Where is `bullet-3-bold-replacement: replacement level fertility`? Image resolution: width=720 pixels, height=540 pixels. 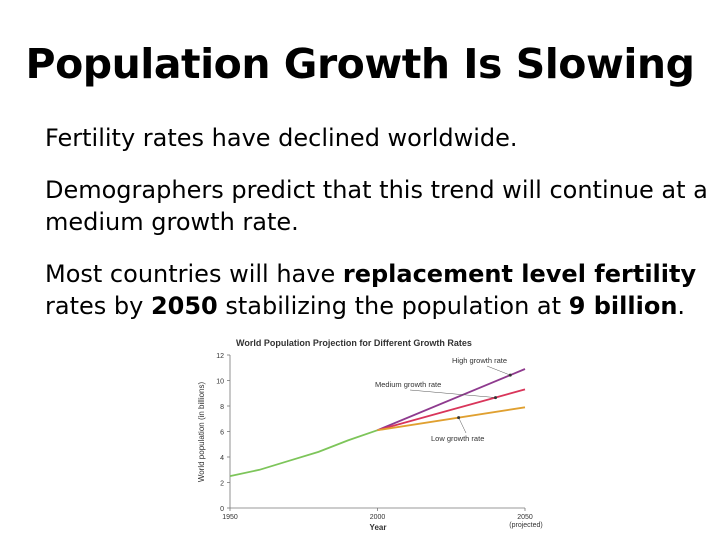
bullet-3-bold-replacement: replacement level fertility is located at coordinates (519, 274).